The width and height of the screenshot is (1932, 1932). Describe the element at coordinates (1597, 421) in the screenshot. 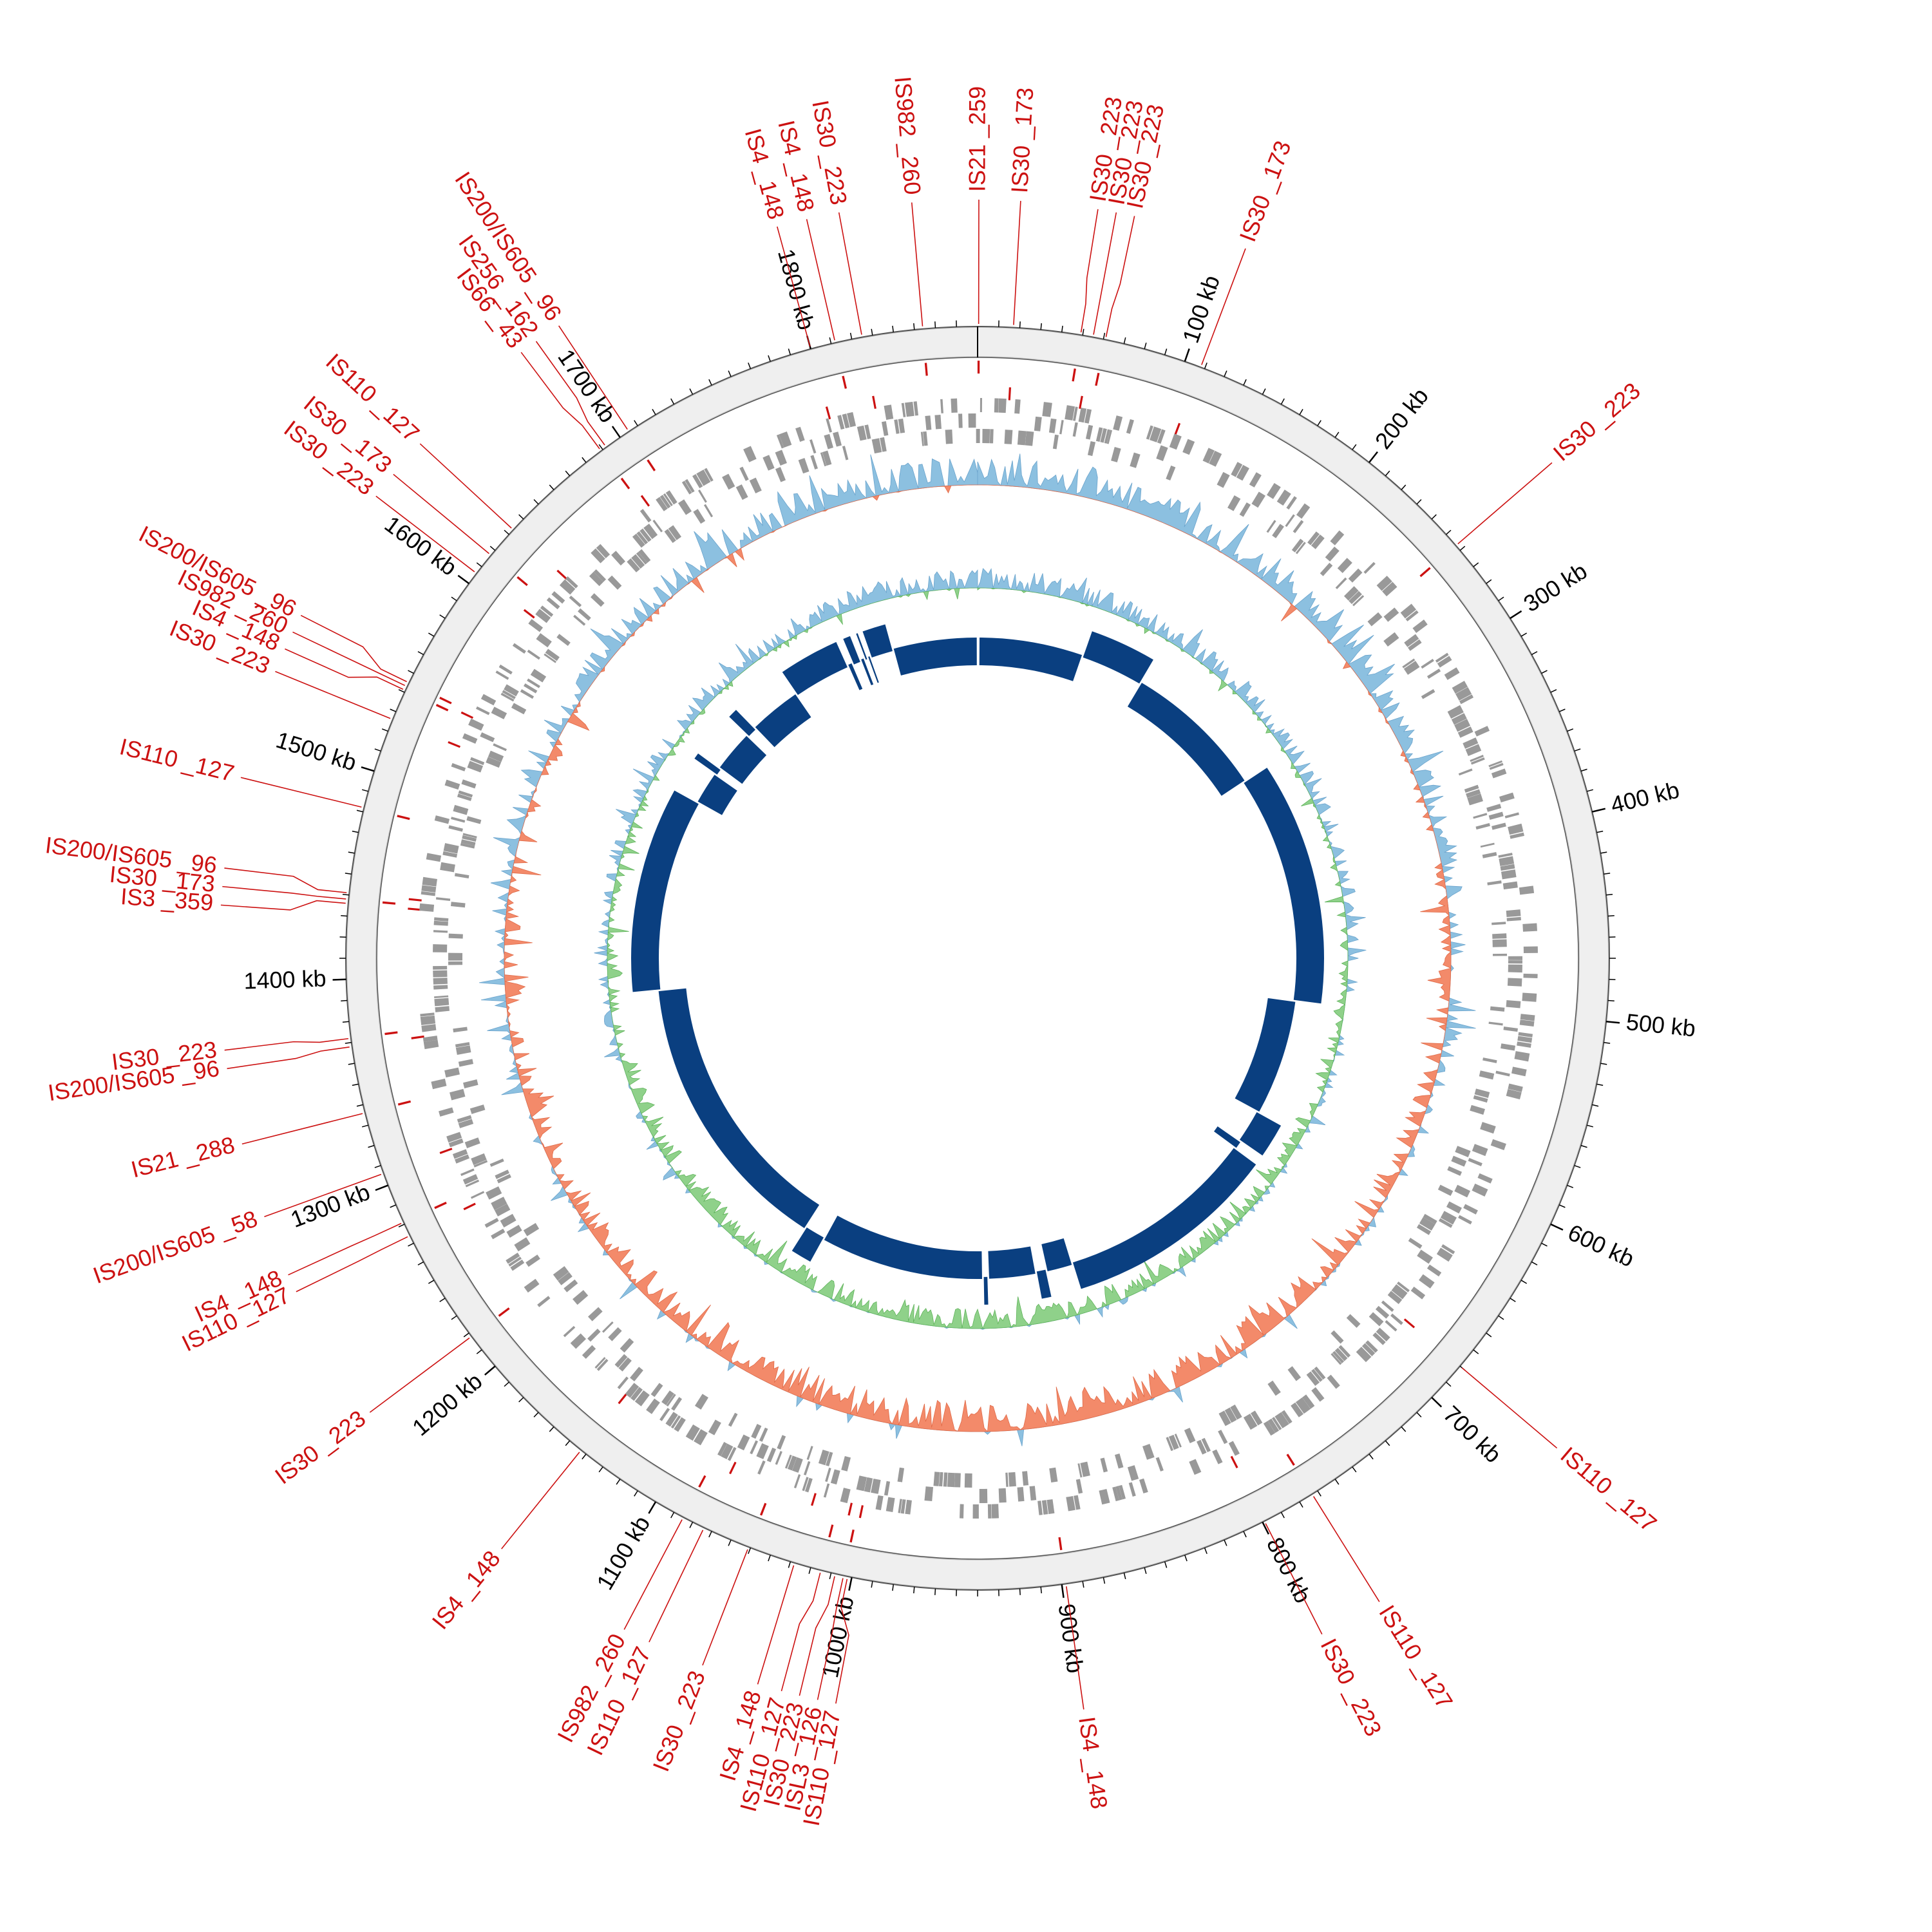

I see `is-element-label: IS30 _223` at that location.